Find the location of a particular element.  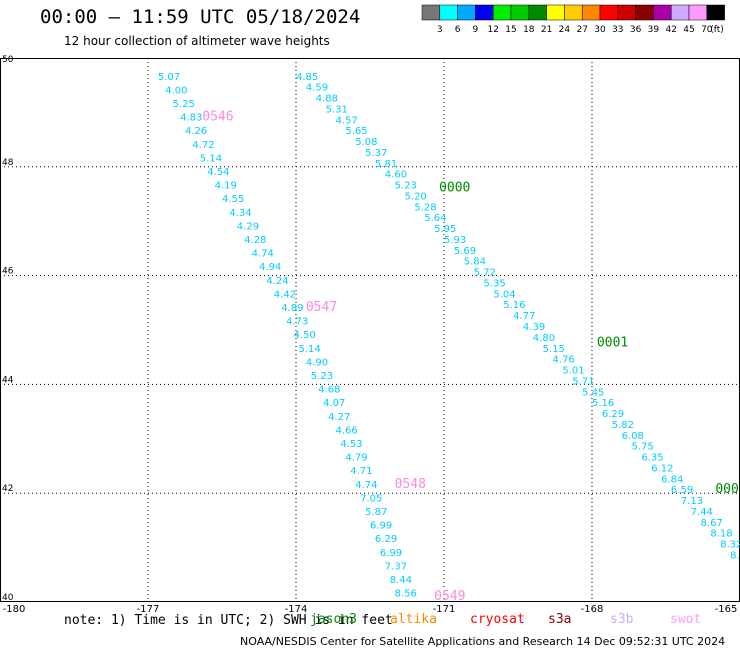

wave-height-label: 4.42 is located at coordinates (285, 294).